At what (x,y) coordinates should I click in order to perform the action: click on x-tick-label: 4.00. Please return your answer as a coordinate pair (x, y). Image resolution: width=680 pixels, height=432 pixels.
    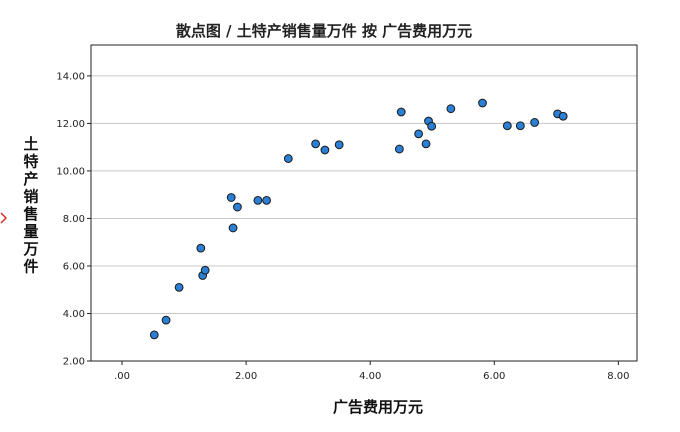
    Looking at the image, I should click on (370, 376).